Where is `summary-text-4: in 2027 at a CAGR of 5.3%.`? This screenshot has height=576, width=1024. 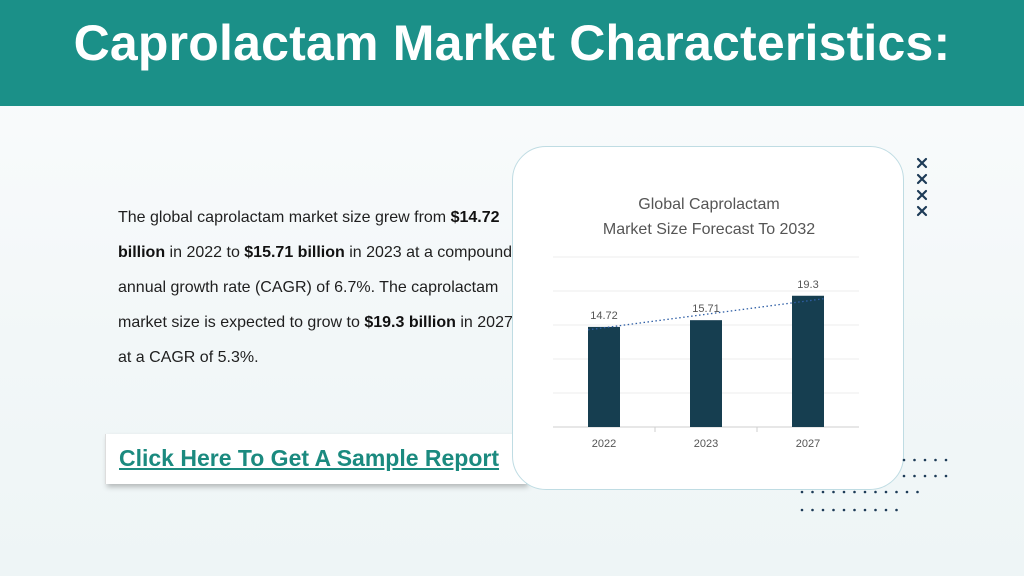 summary-text-4: in 2027 at a CAGR of 5.3%. is located at coordinates (315, 340).